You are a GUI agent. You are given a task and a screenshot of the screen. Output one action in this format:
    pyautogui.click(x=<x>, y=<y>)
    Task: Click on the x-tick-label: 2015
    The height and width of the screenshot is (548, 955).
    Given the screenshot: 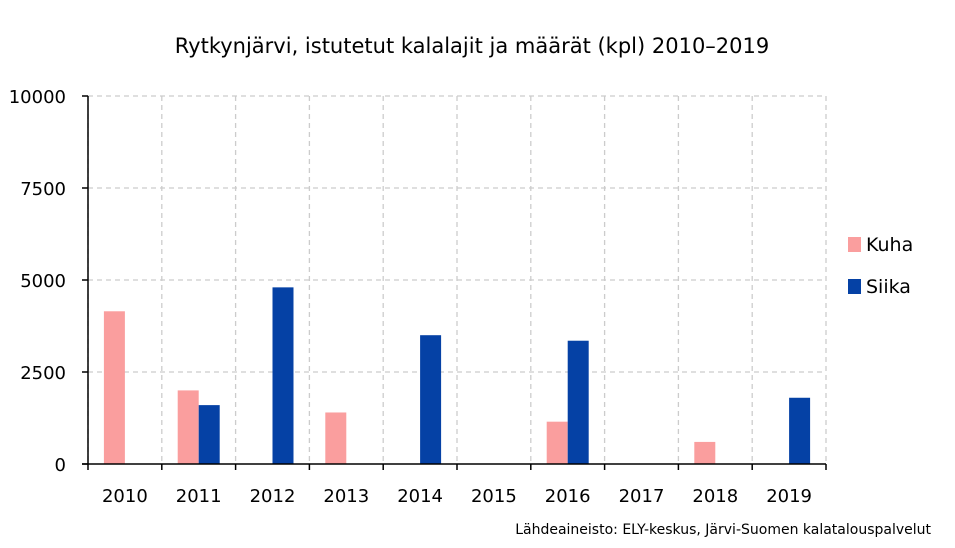 What is the action you would take?
    pyautogui.click(x=494, y=496)
    